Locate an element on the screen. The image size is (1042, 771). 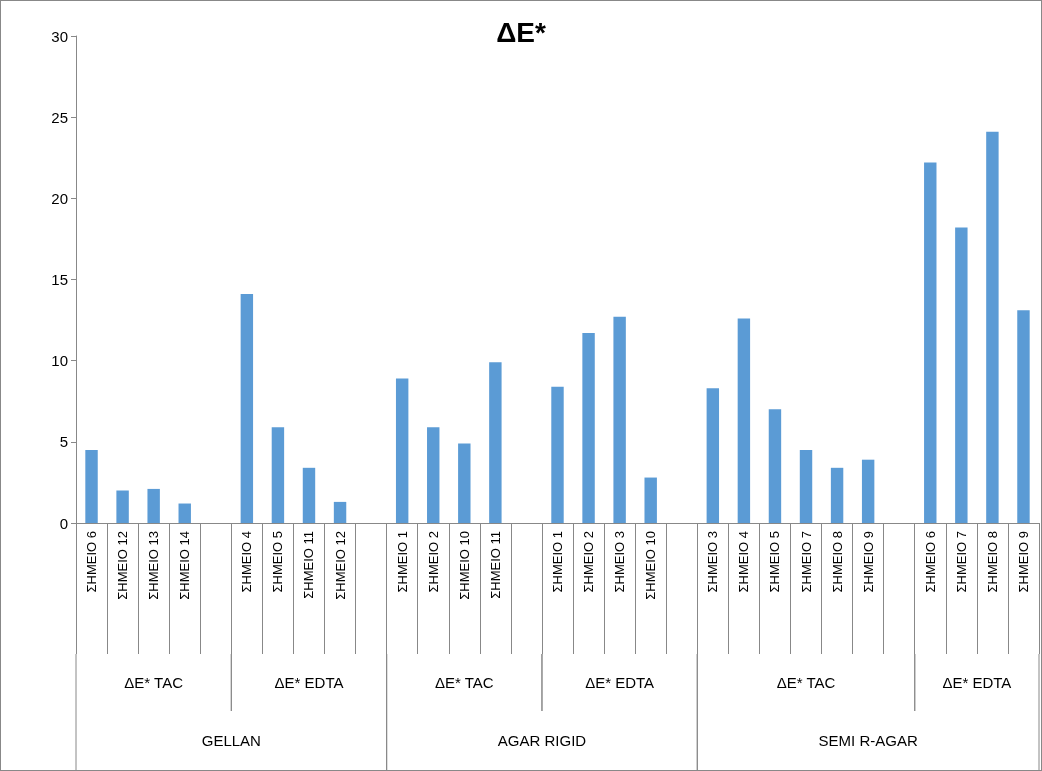
text: SEMI R-AGAR is located at coordinates (868, 740).